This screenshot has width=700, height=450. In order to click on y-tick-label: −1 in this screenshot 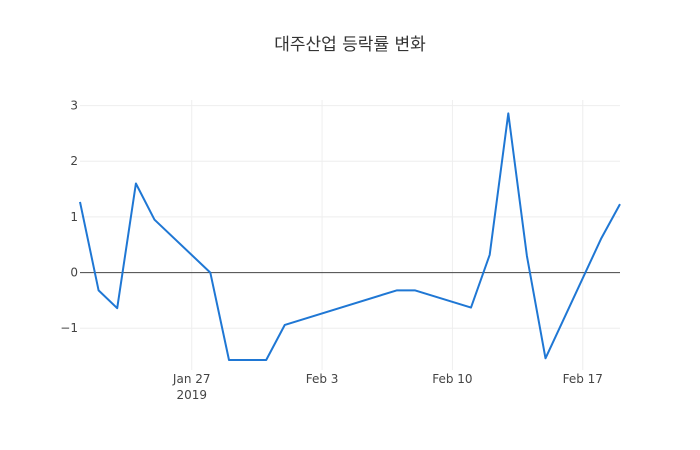, I will do `click(69, 328)`.